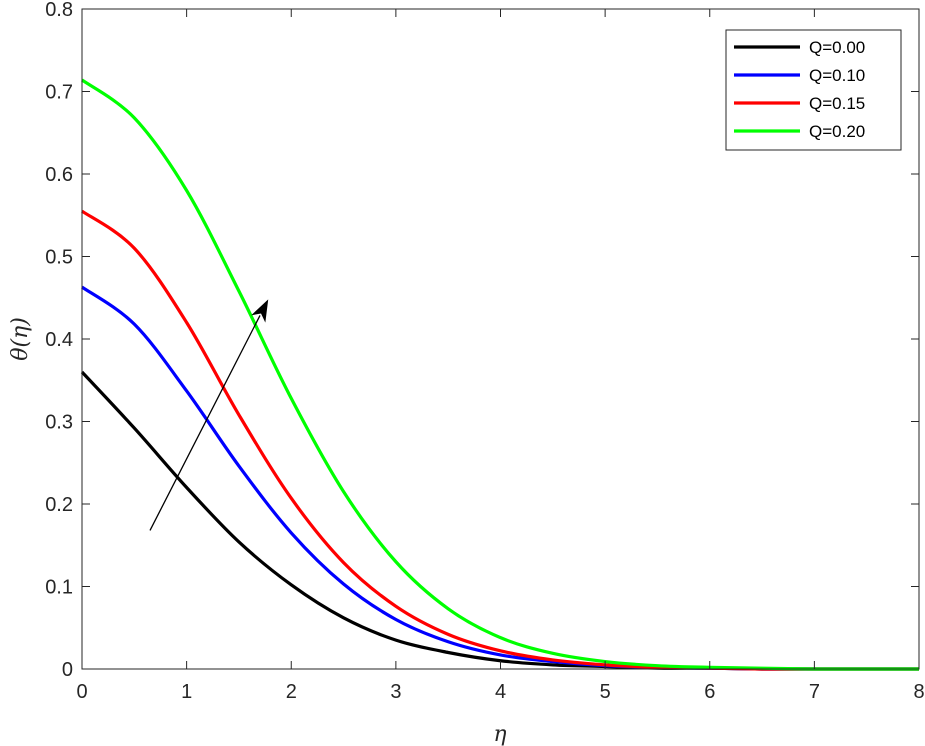 The height and width of the screenshot is (746, 925). What do you see at coordinates (709, 692) in the screenshot?
I see `x-tick-label: 6` at bounding box center [709, 692].